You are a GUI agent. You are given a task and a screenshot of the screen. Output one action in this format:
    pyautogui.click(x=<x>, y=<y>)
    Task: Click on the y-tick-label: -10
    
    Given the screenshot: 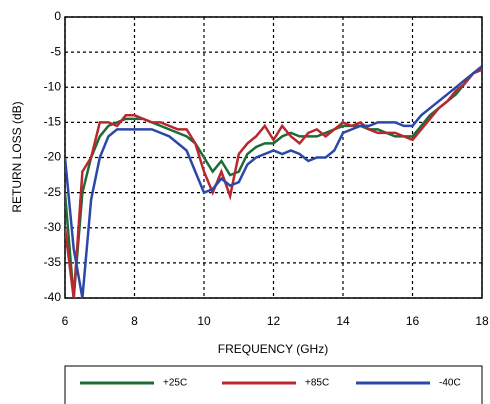 What is the action you would take?
    pyautogui.click(x=53, y=86)
    